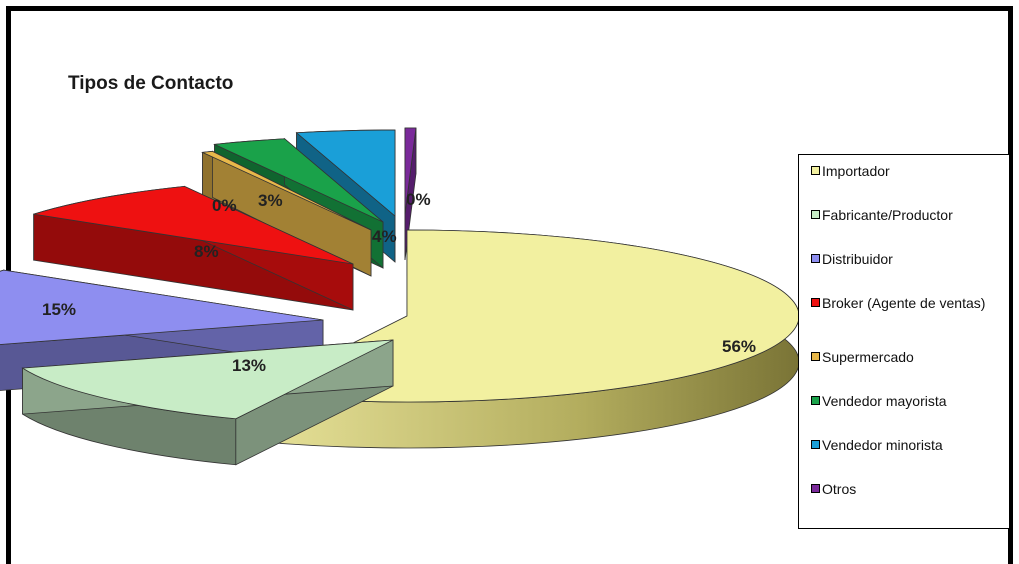 The image size is (1019, 564). I want to click on slice-label-1: 56%, so click(739, 346).